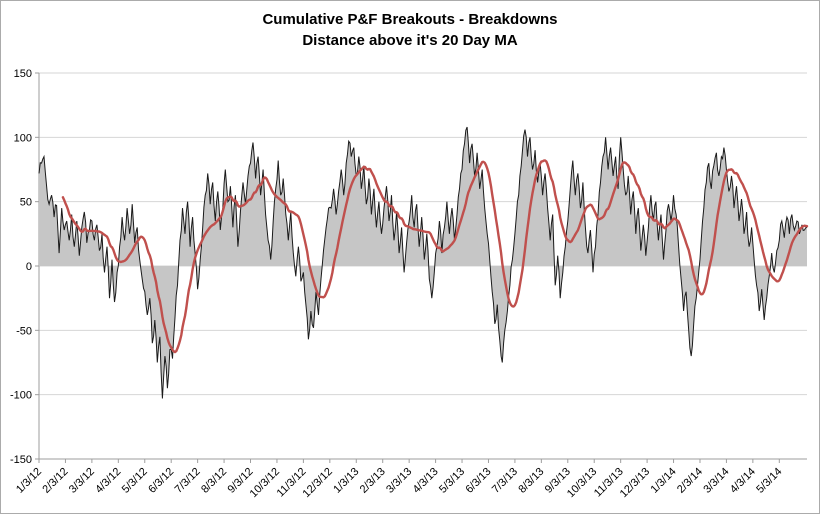 The image size is (820, 514). Describe the element at coordinates (582, 483) in the screenshot. I see `x-axis-label: 10/3/13` at that location.